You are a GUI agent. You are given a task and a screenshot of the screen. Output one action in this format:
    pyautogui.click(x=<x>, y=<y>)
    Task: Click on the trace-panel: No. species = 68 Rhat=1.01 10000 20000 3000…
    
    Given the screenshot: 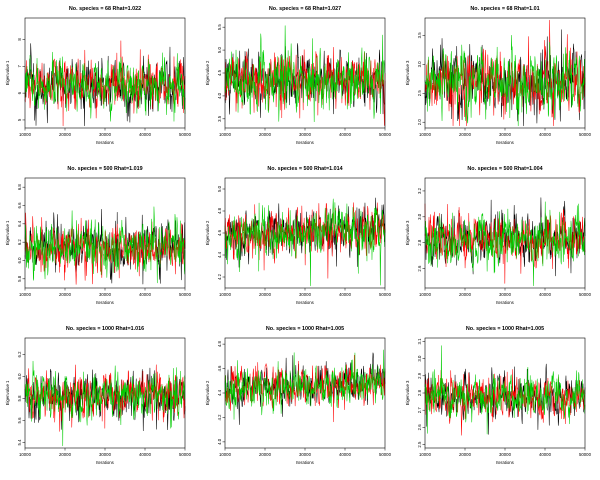 What is the action you would take?
    pyautogui.click(x=500, y=80)
    